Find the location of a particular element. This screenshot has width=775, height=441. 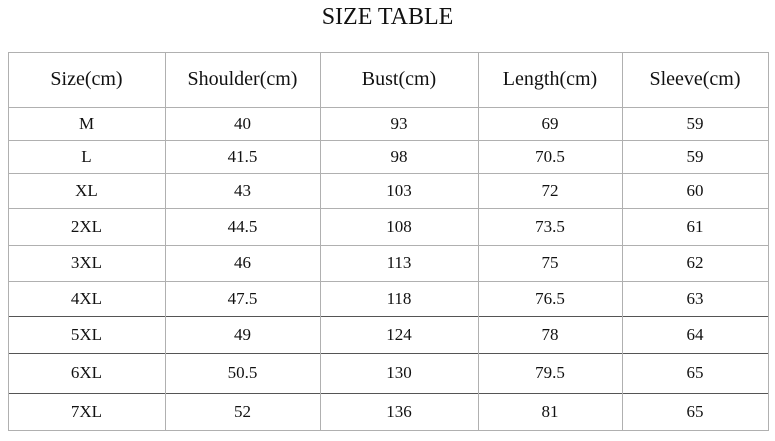

table-cell: 124 is located at coordinates (399, 334).